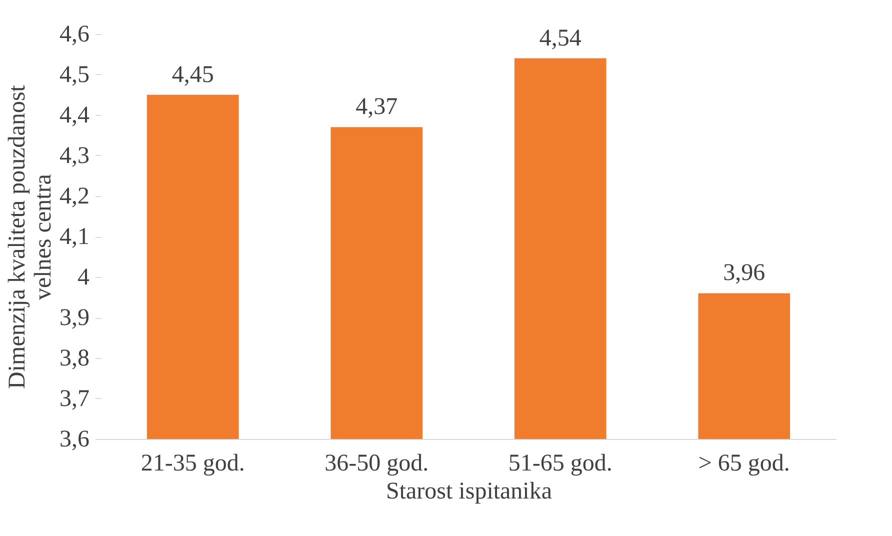  I want to click on data-label: 4,54, so click(560, 38).